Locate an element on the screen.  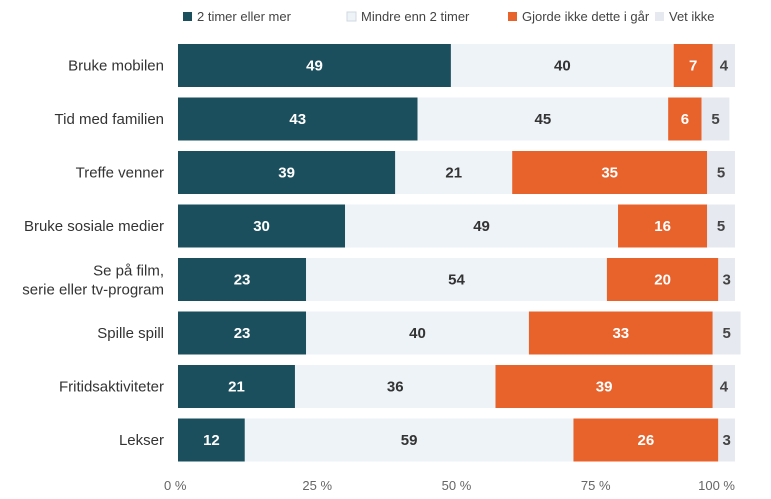
value-label-2-1: 43 is located at coordinates (297, 119).